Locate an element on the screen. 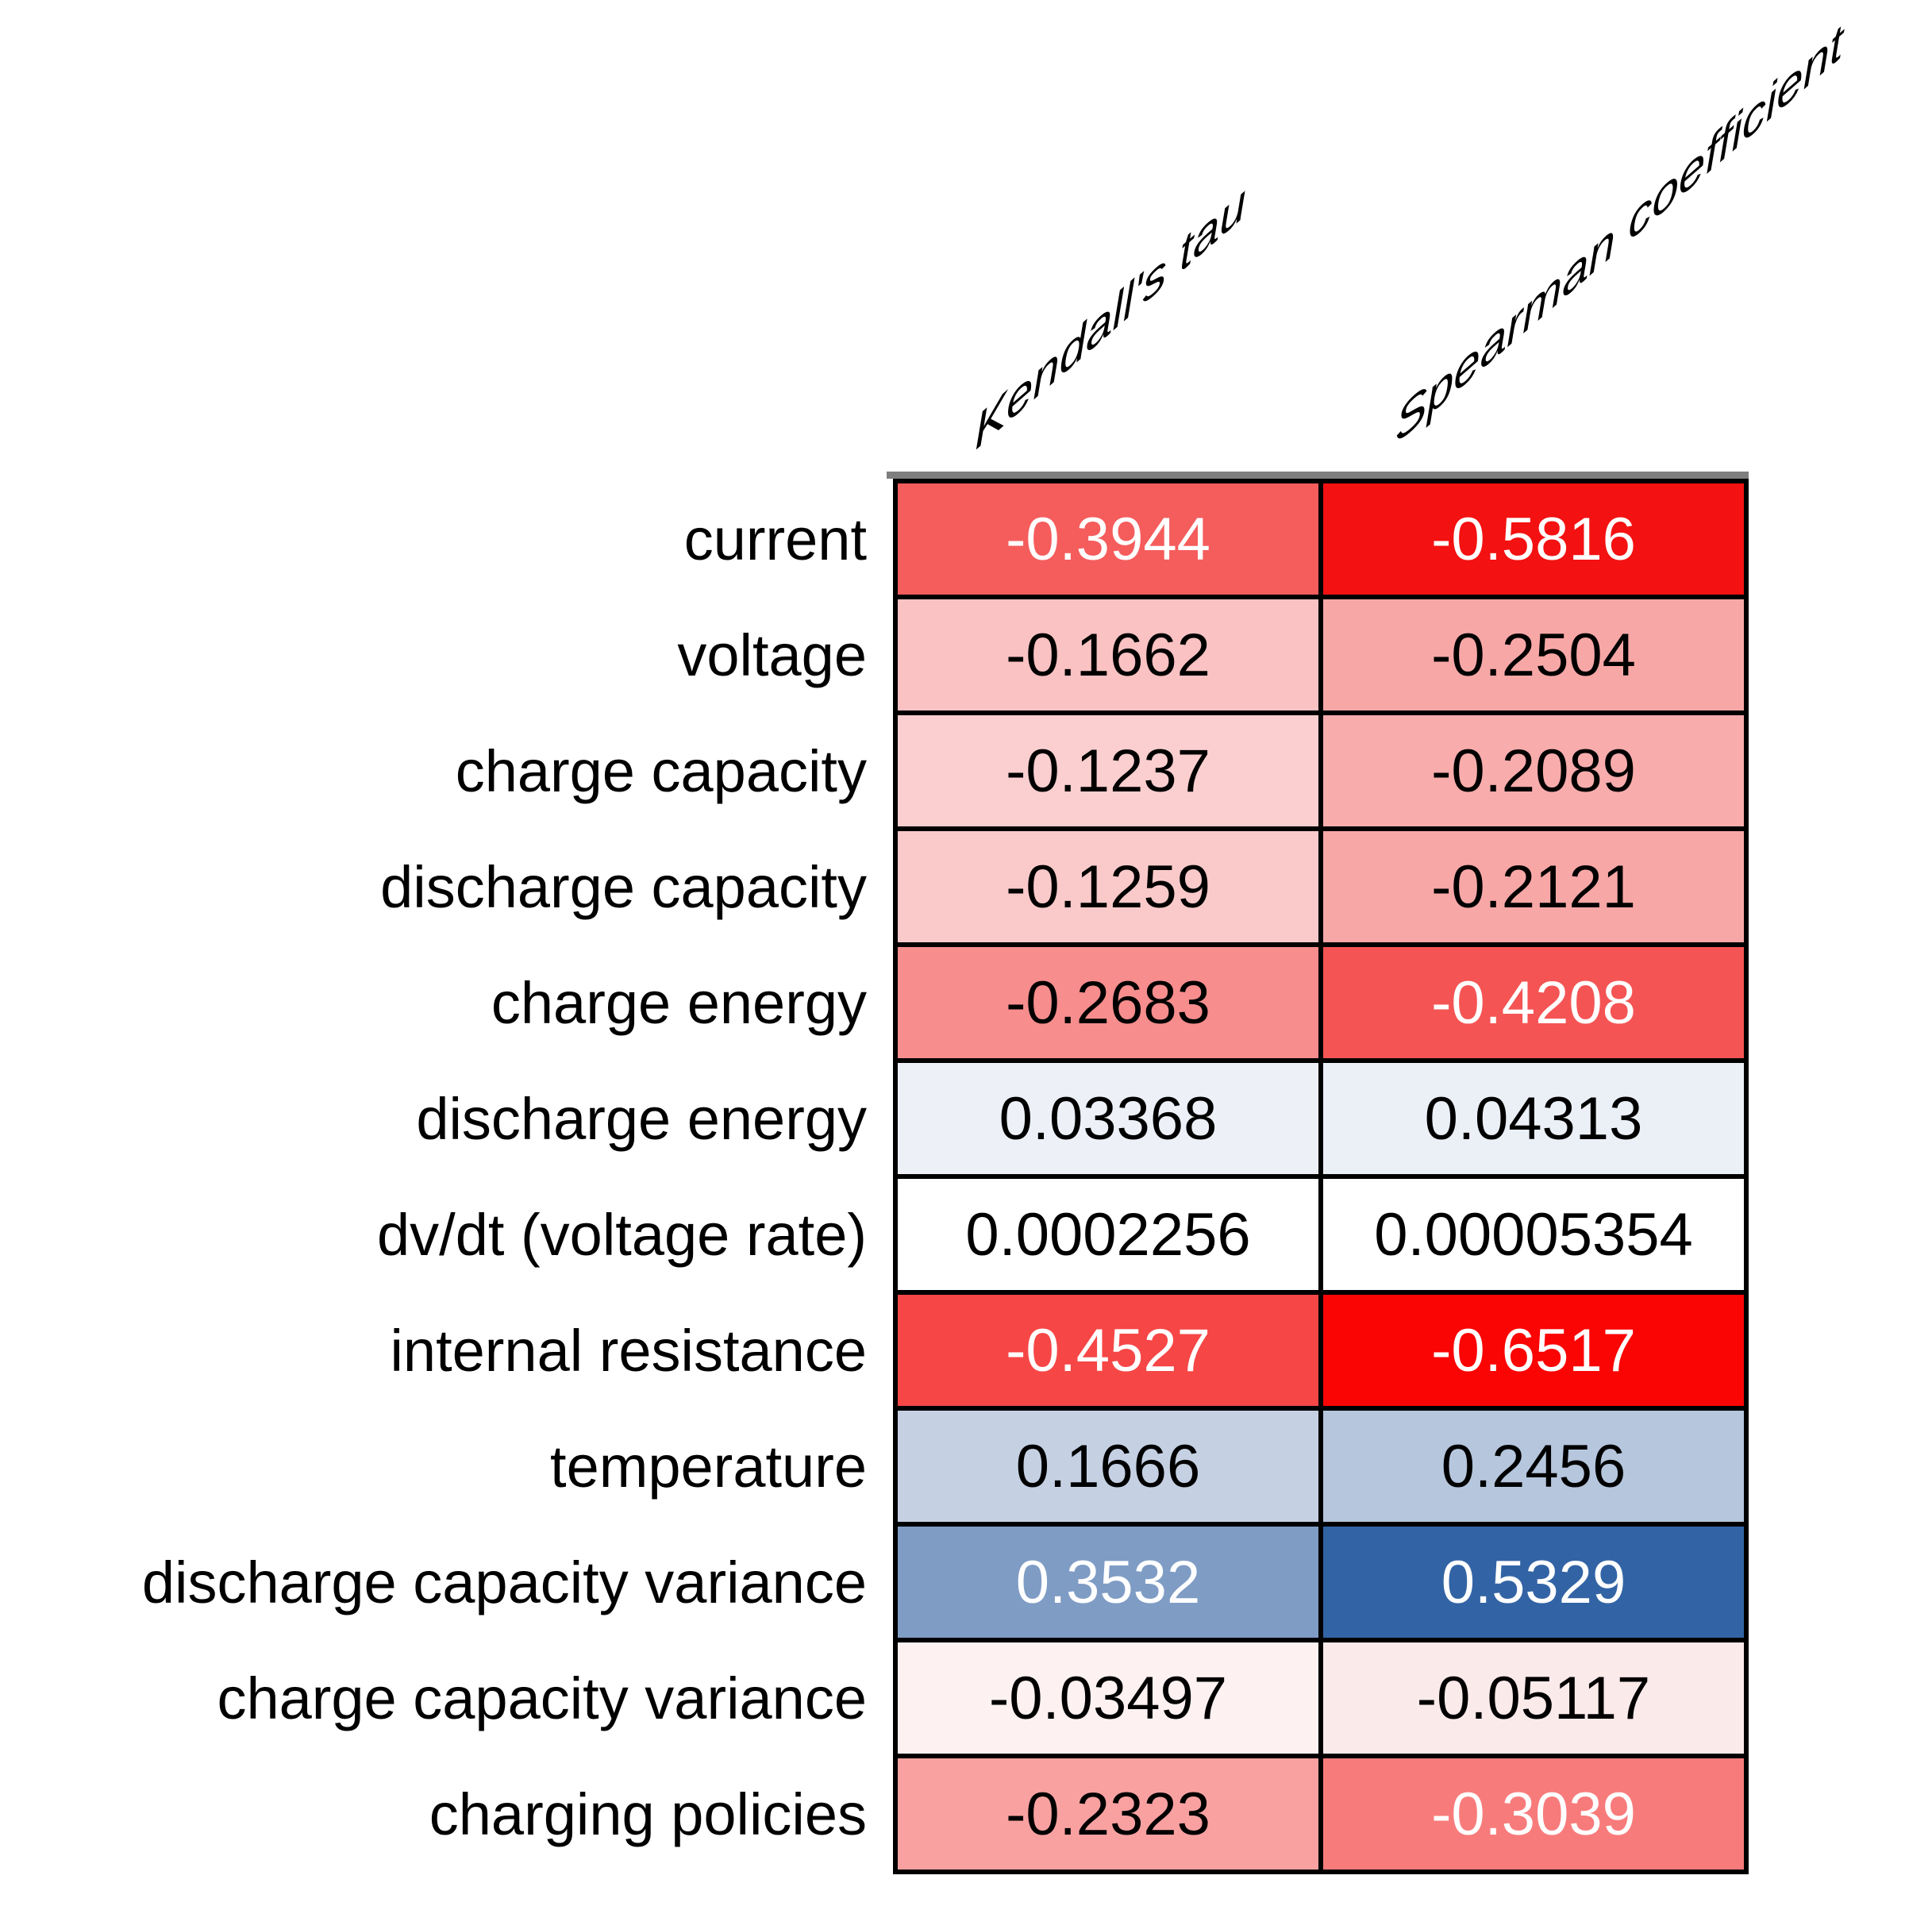 The image size is (1932, 1910). heatmap-cell-kendall: -0.1662 is located at coordinates (1108, 654).